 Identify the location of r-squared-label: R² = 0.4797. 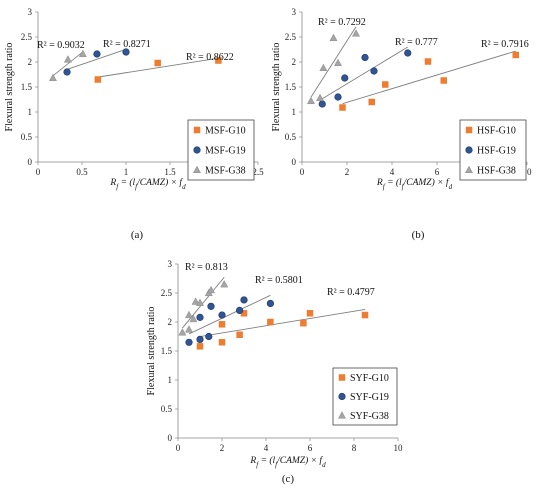
(351, 292).